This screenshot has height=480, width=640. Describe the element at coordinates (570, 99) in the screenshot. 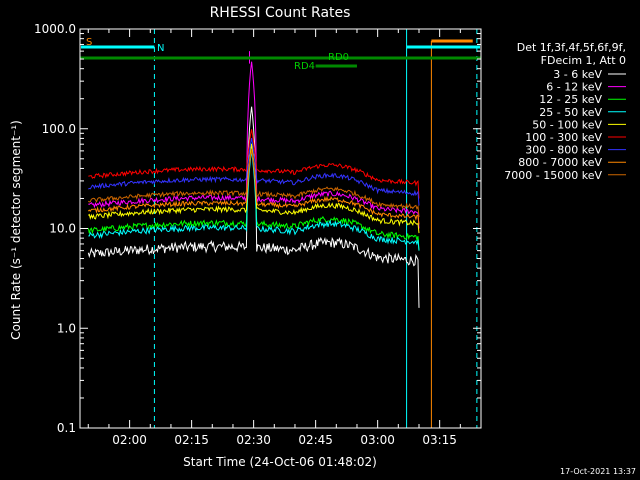

I see `legend-label: 12 - 25 keV` at that location.